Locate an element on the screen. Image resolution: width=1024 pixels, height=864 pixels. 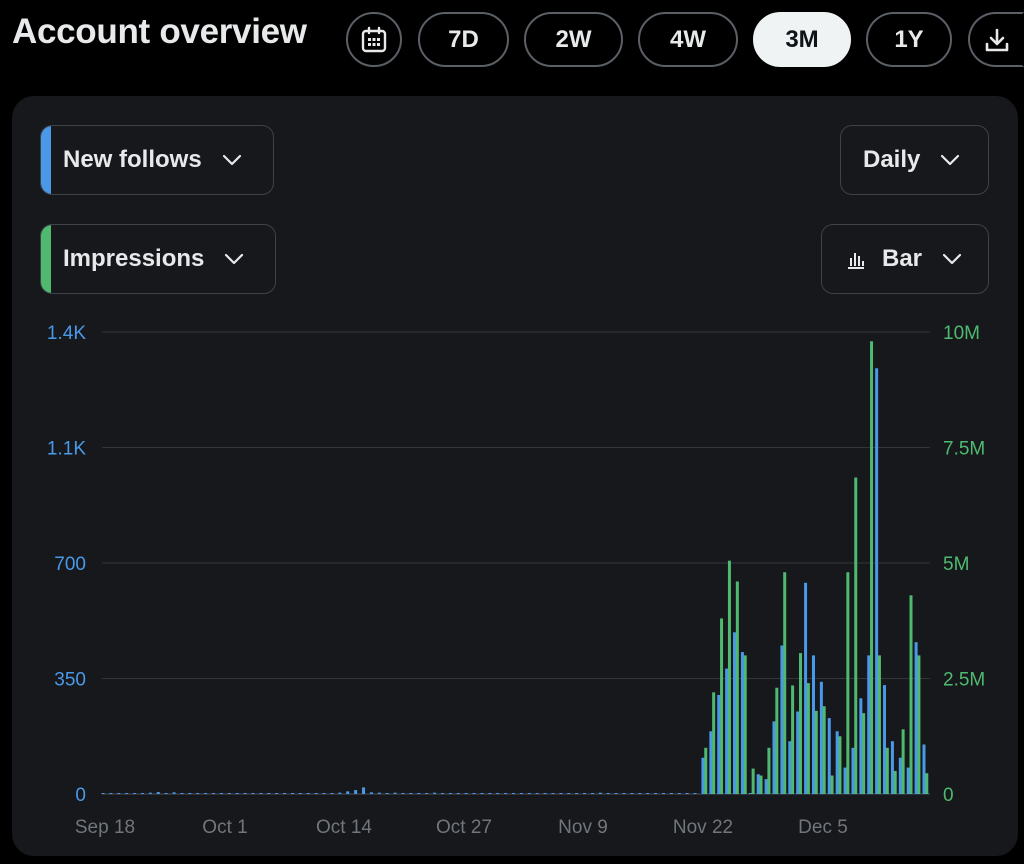
y-right-tick-label: 10M is located at coordinates (961, 333).